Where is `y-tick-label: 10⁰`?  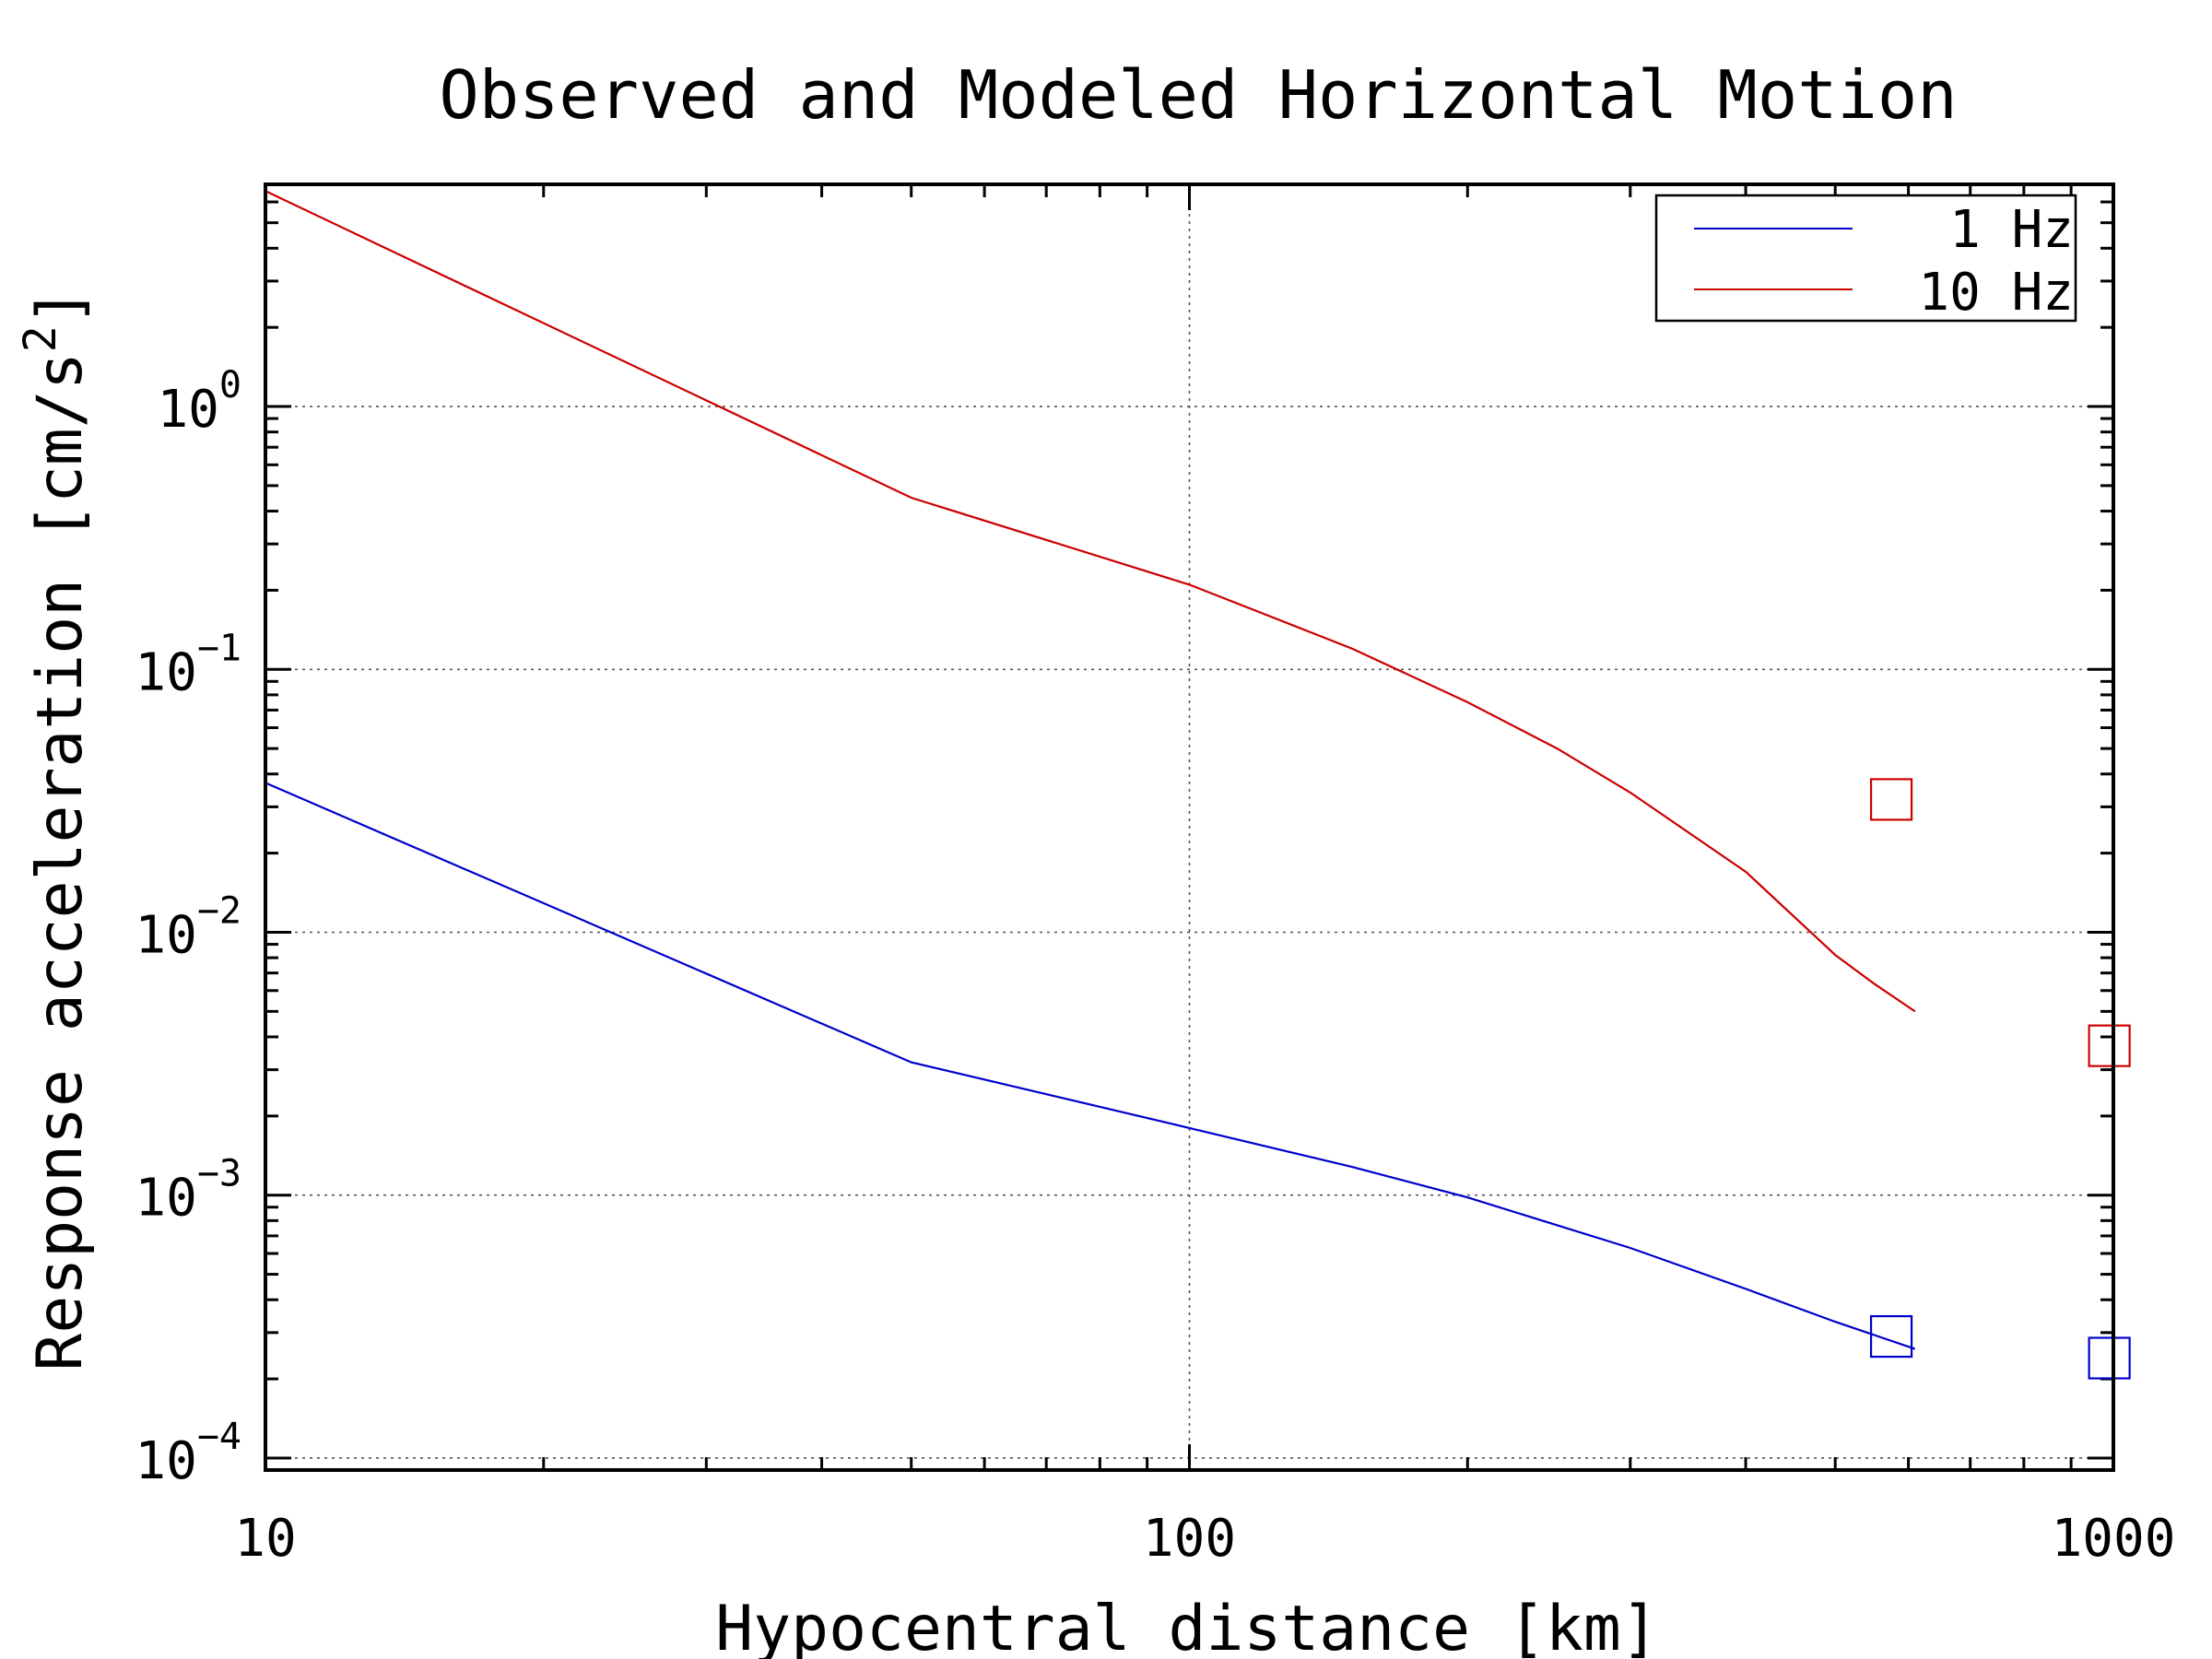 y-tick-label: 10⁰ is located at coordinates (199, 402).